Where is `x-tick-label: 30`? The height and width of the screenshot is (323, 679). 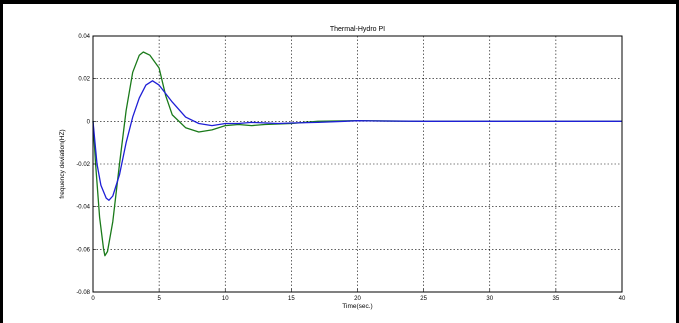
x-tick-label: 30 is located at coordinates (489, 299).